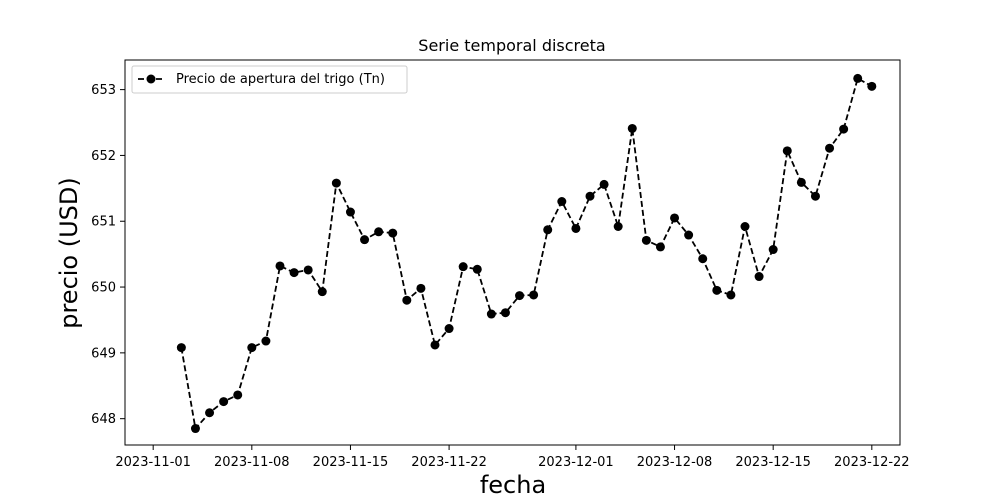 This screenshot has height=500, width=1000. I want to click on x-tick-label: 2023-11-01, so click(153, 462).